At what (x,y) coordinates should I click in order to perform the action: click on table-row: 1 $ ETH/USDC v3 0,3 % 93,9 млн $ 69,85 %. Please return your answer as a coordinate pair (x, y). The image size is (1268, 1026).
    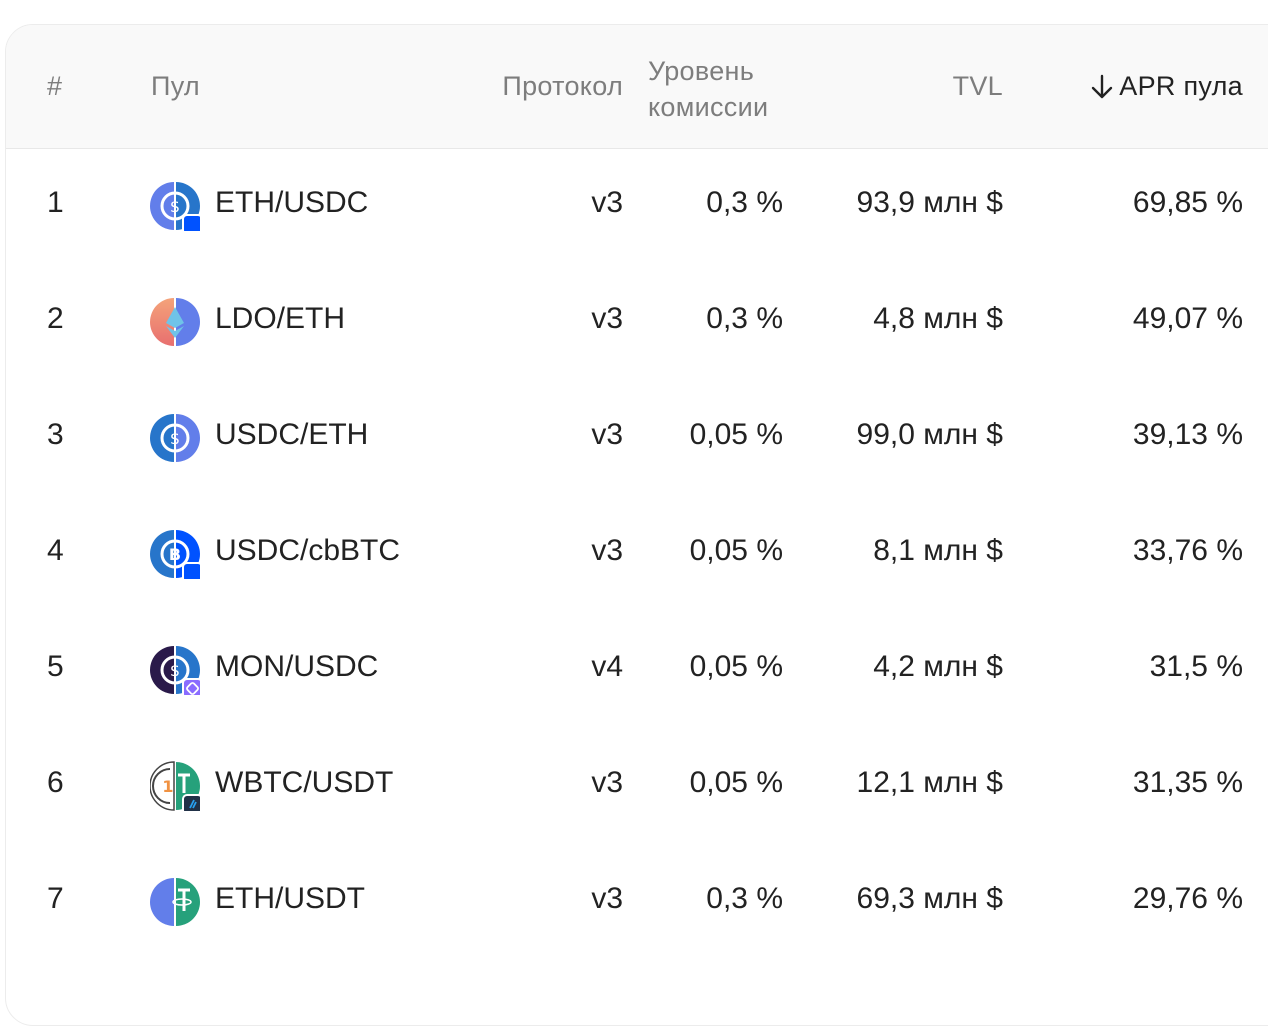
    Looking at the image, I should click on (637, 206).